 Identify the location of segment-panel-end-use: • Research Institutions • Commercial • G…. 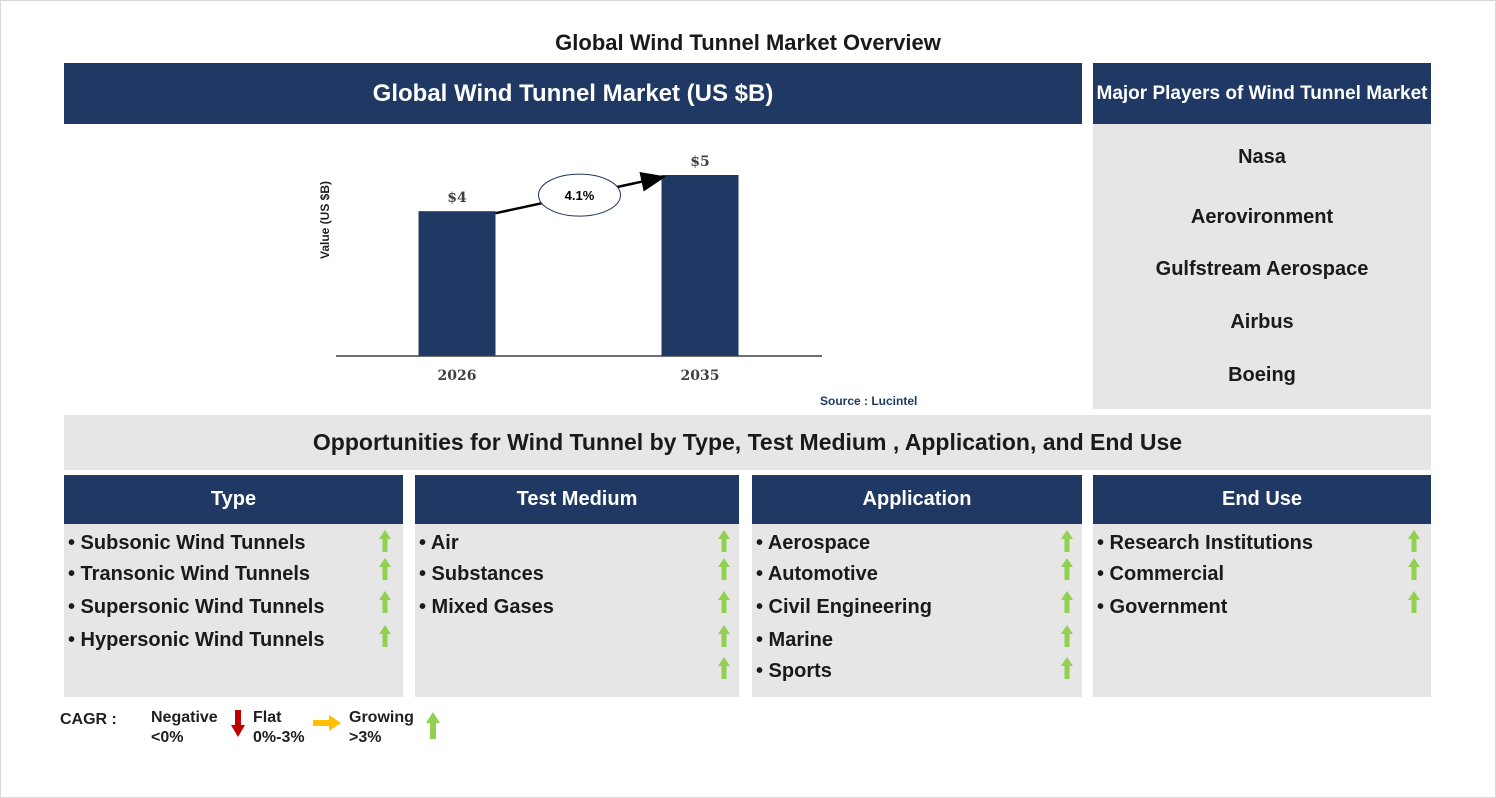
(1262, 610).